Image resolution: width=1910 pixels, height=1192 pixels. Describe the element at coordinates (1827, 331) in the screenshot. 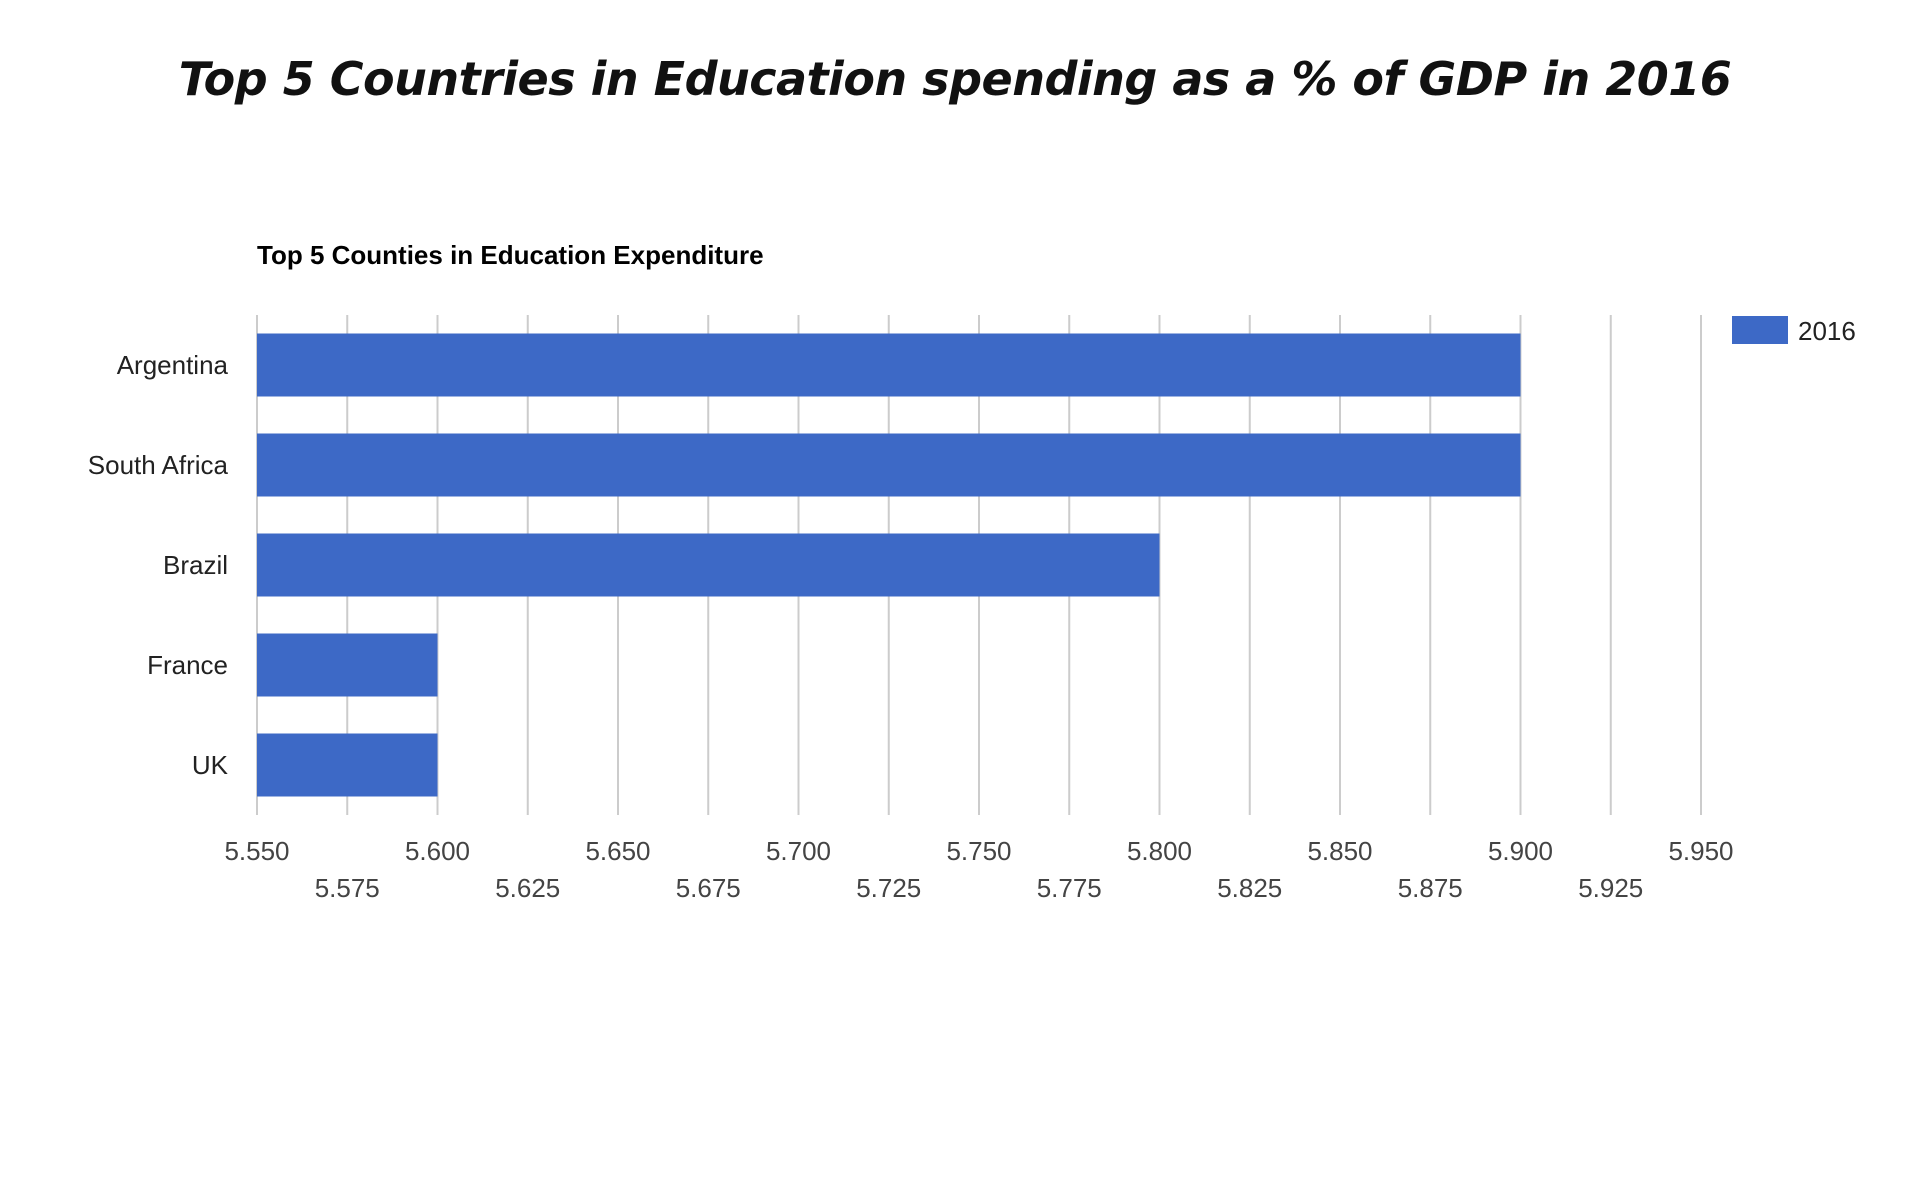

I see `legend-label-2016: 2016` at that location.